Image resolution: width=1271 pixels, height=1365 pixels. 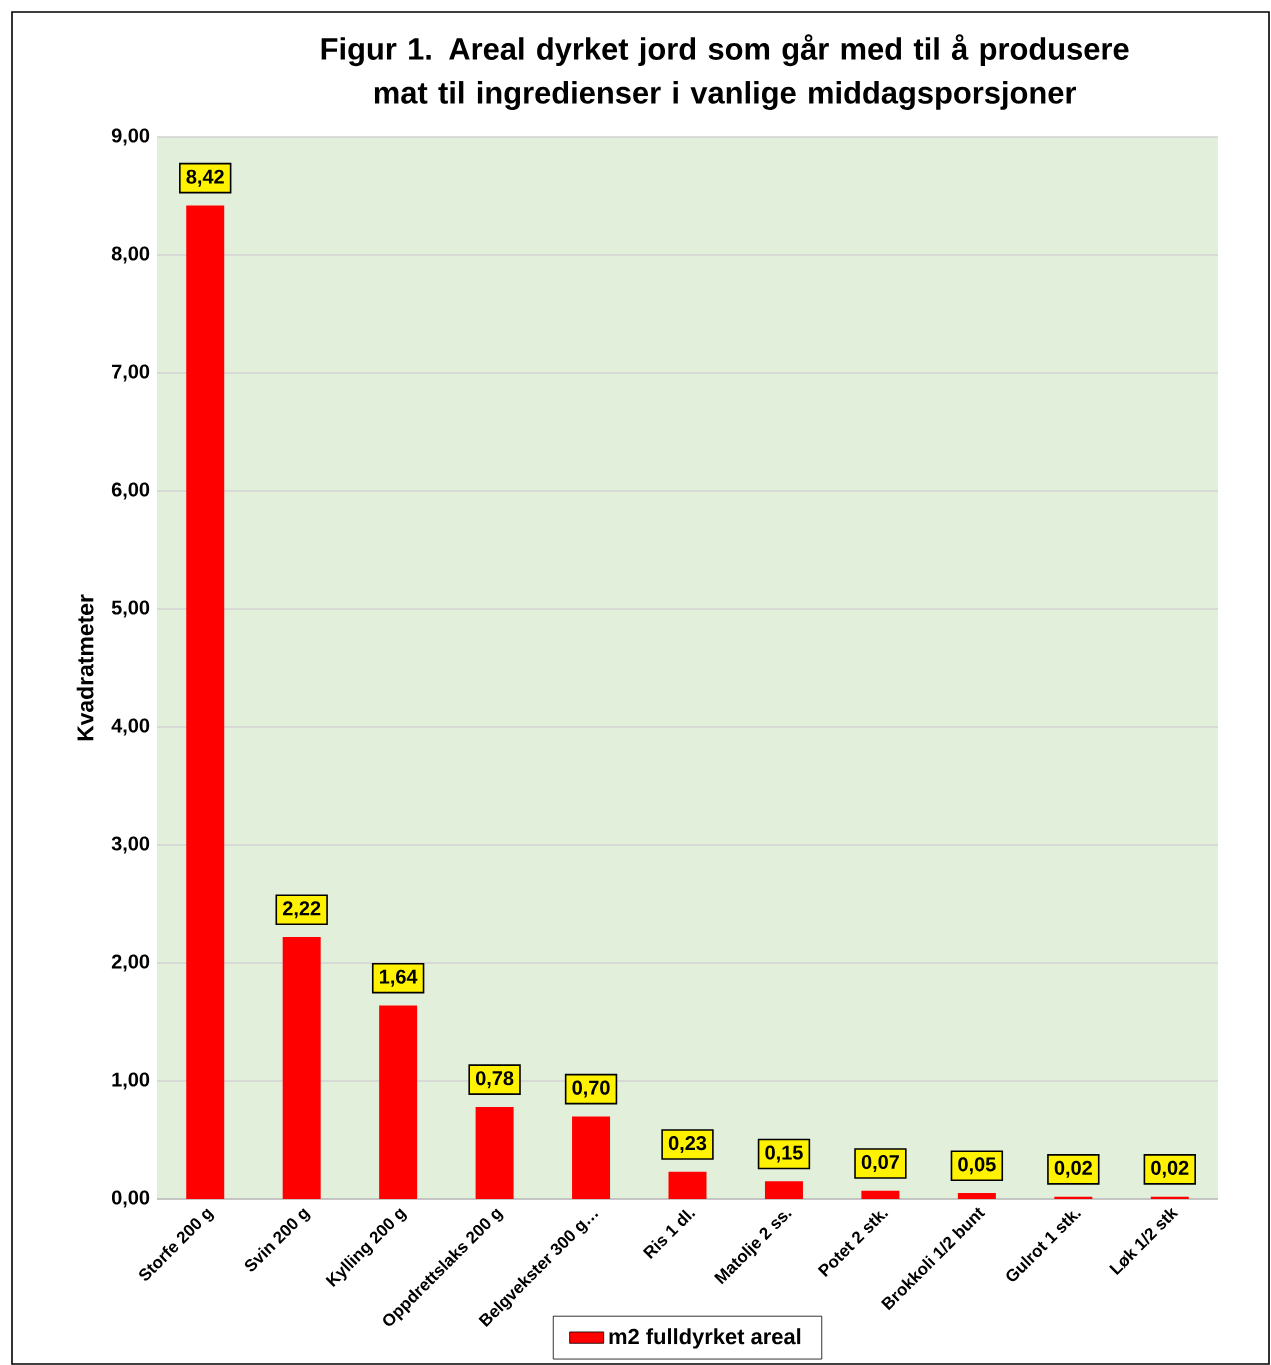 I want to click on data-label: 0,70, so click(x=591, y=1089).